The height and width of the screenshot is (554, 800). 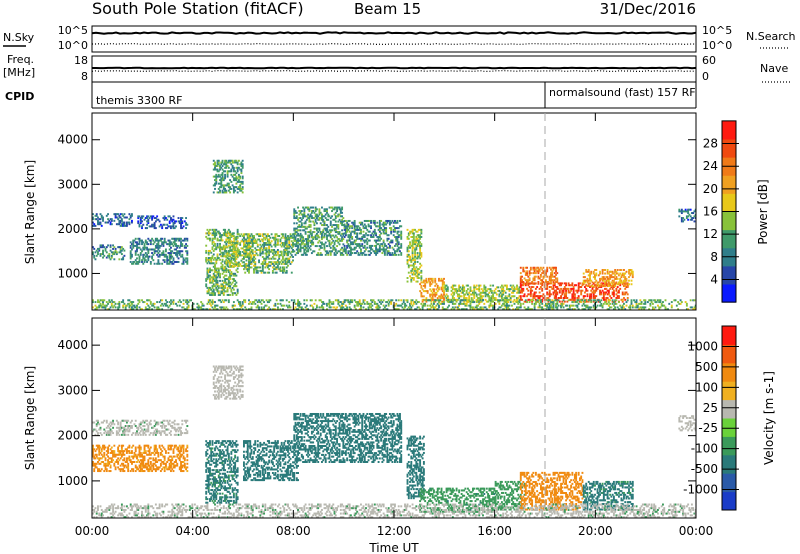 I want to click on nave-series, so click(x=393, y=71).